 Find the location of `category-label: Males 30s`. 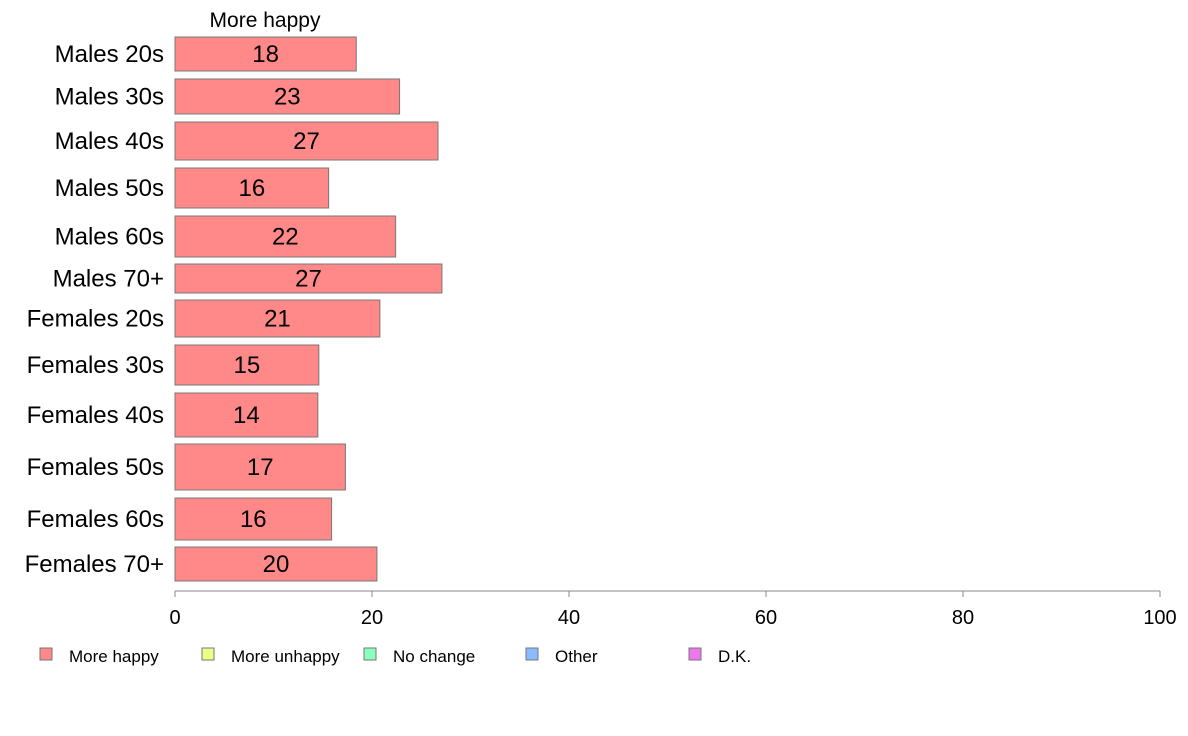

category-label: Males 30s is located at coordinates (109, 97).